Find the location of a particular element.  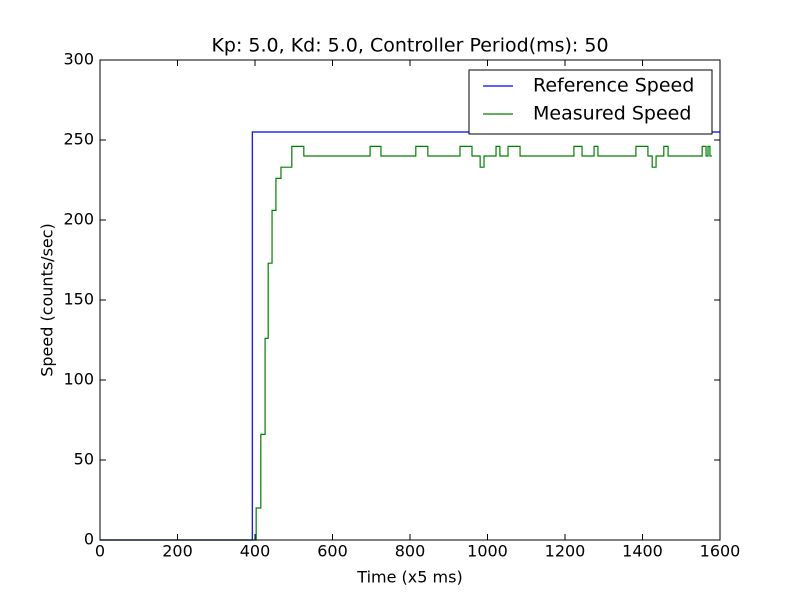

legend: Reference Speed Measured Speed is located at coordinates (590, 102).